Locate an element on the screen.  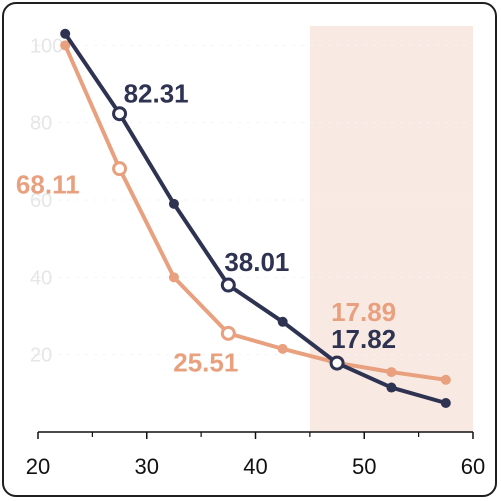
data-label: 38.01 is located at coordinates (256, 262).